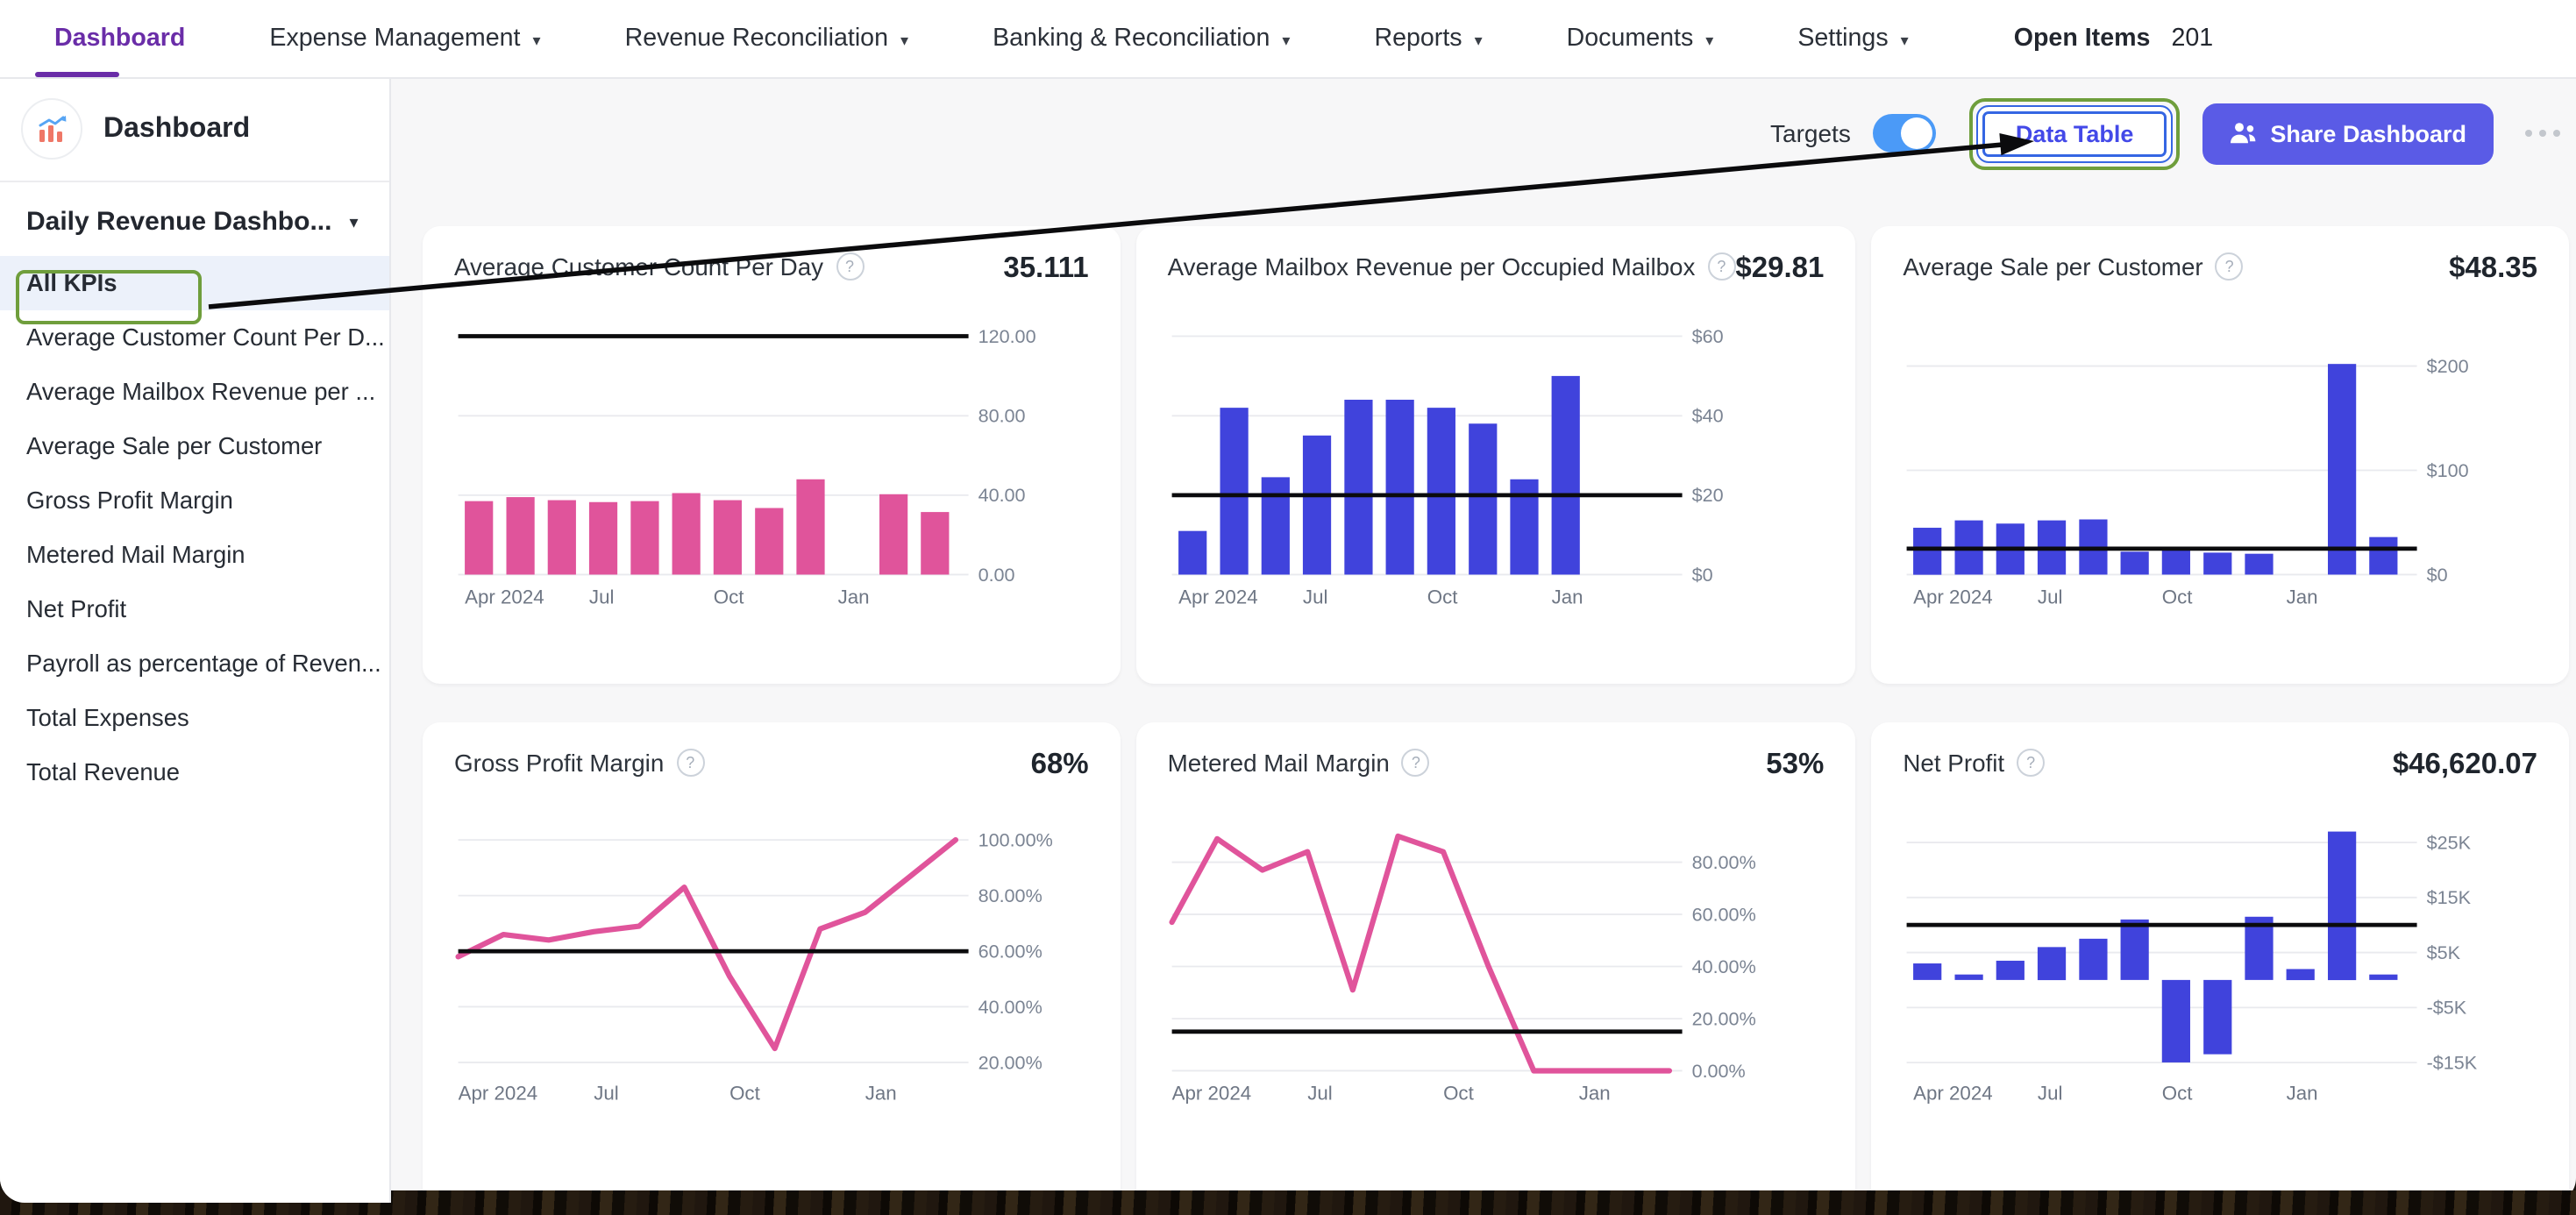 This screenshot has height=1215, width=2576. I want to click on nav-tab-settings: Settings ▾, so click(1873, 39).